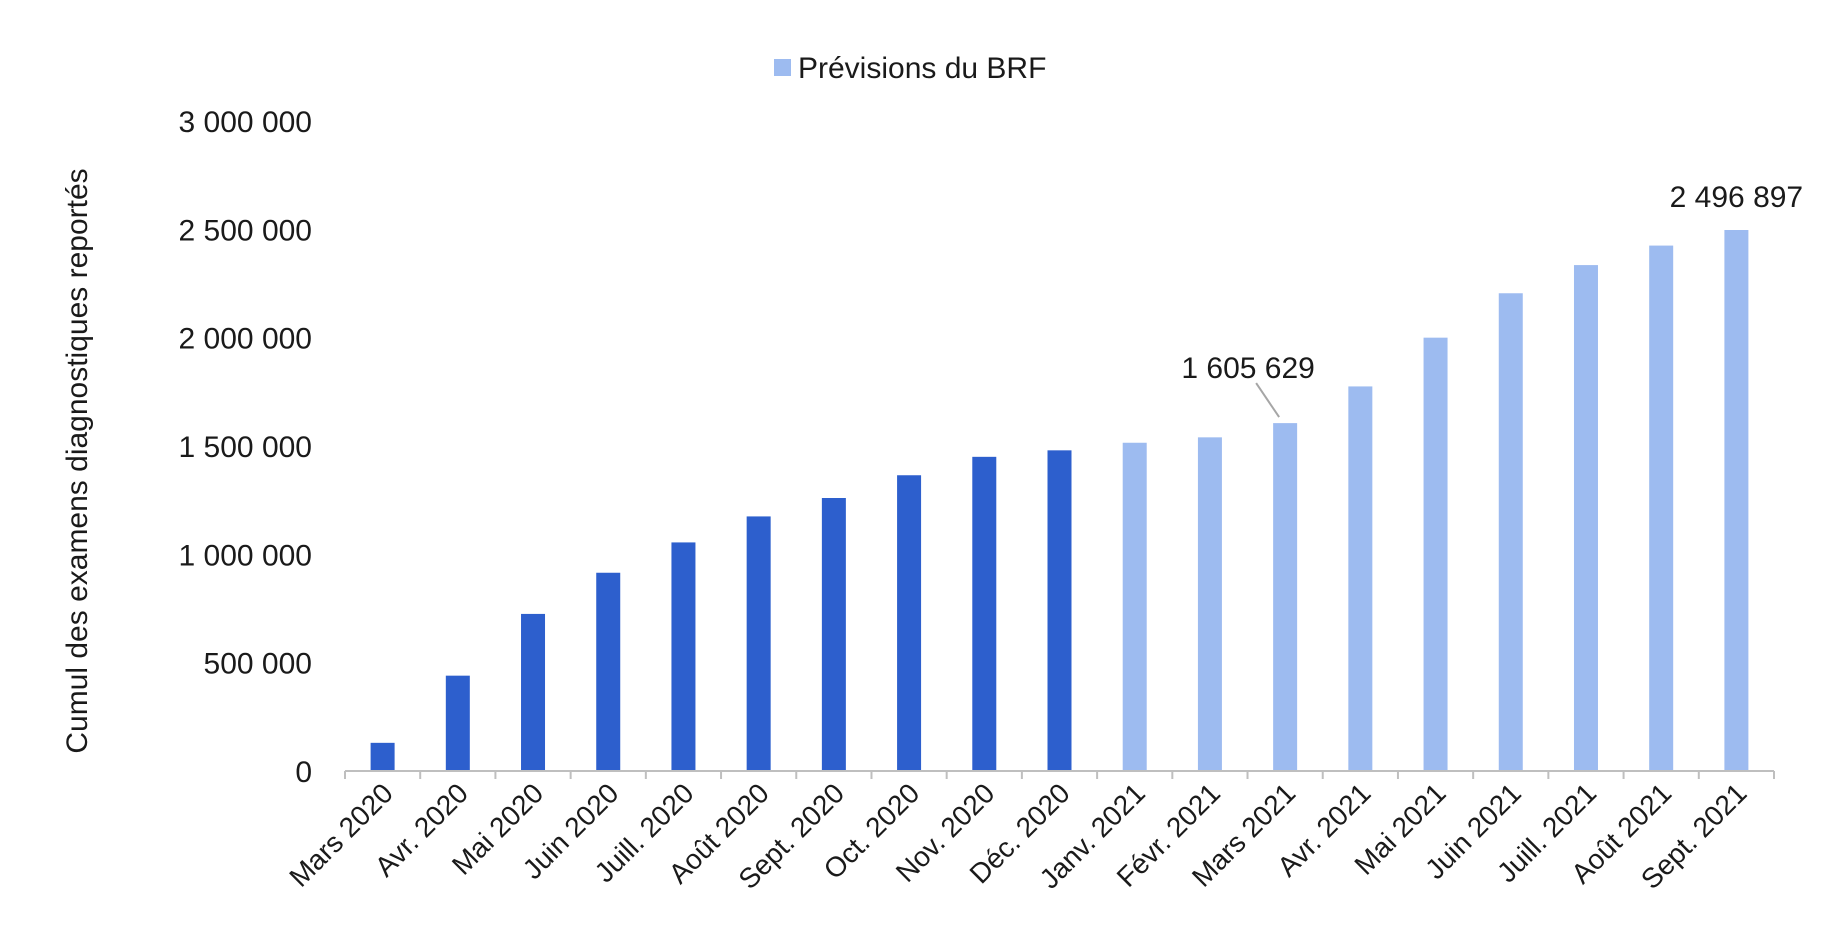  Describe the element at coordinates (340, 834) in the screenshot. I see `x-tick-label: Mars 2020` at that location.